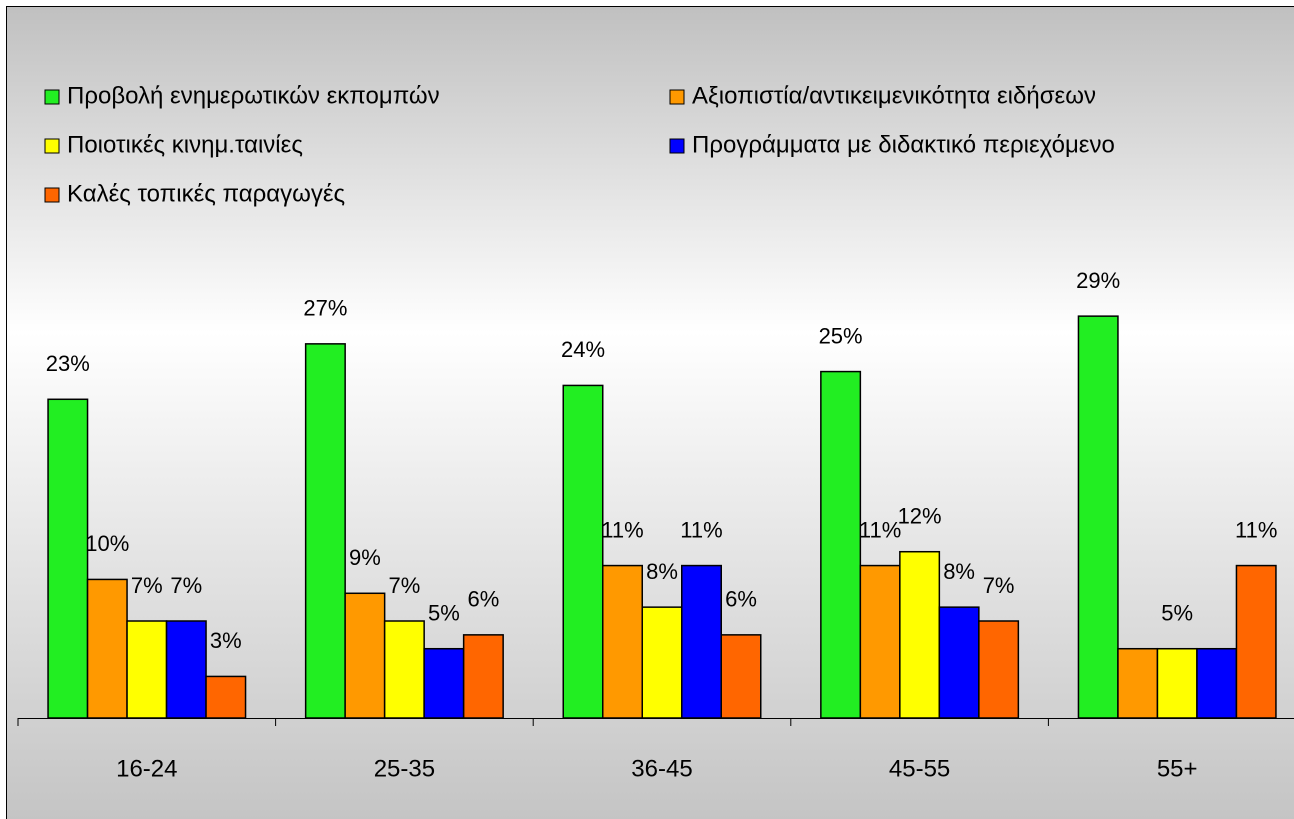 The height and width of the screenshot is (819, 1294). Describe the element at coordinates (903, 144) in the screenshot. I see `legend-label: Προγράμματα με διδακτικό περιεχόμενο` at that location.